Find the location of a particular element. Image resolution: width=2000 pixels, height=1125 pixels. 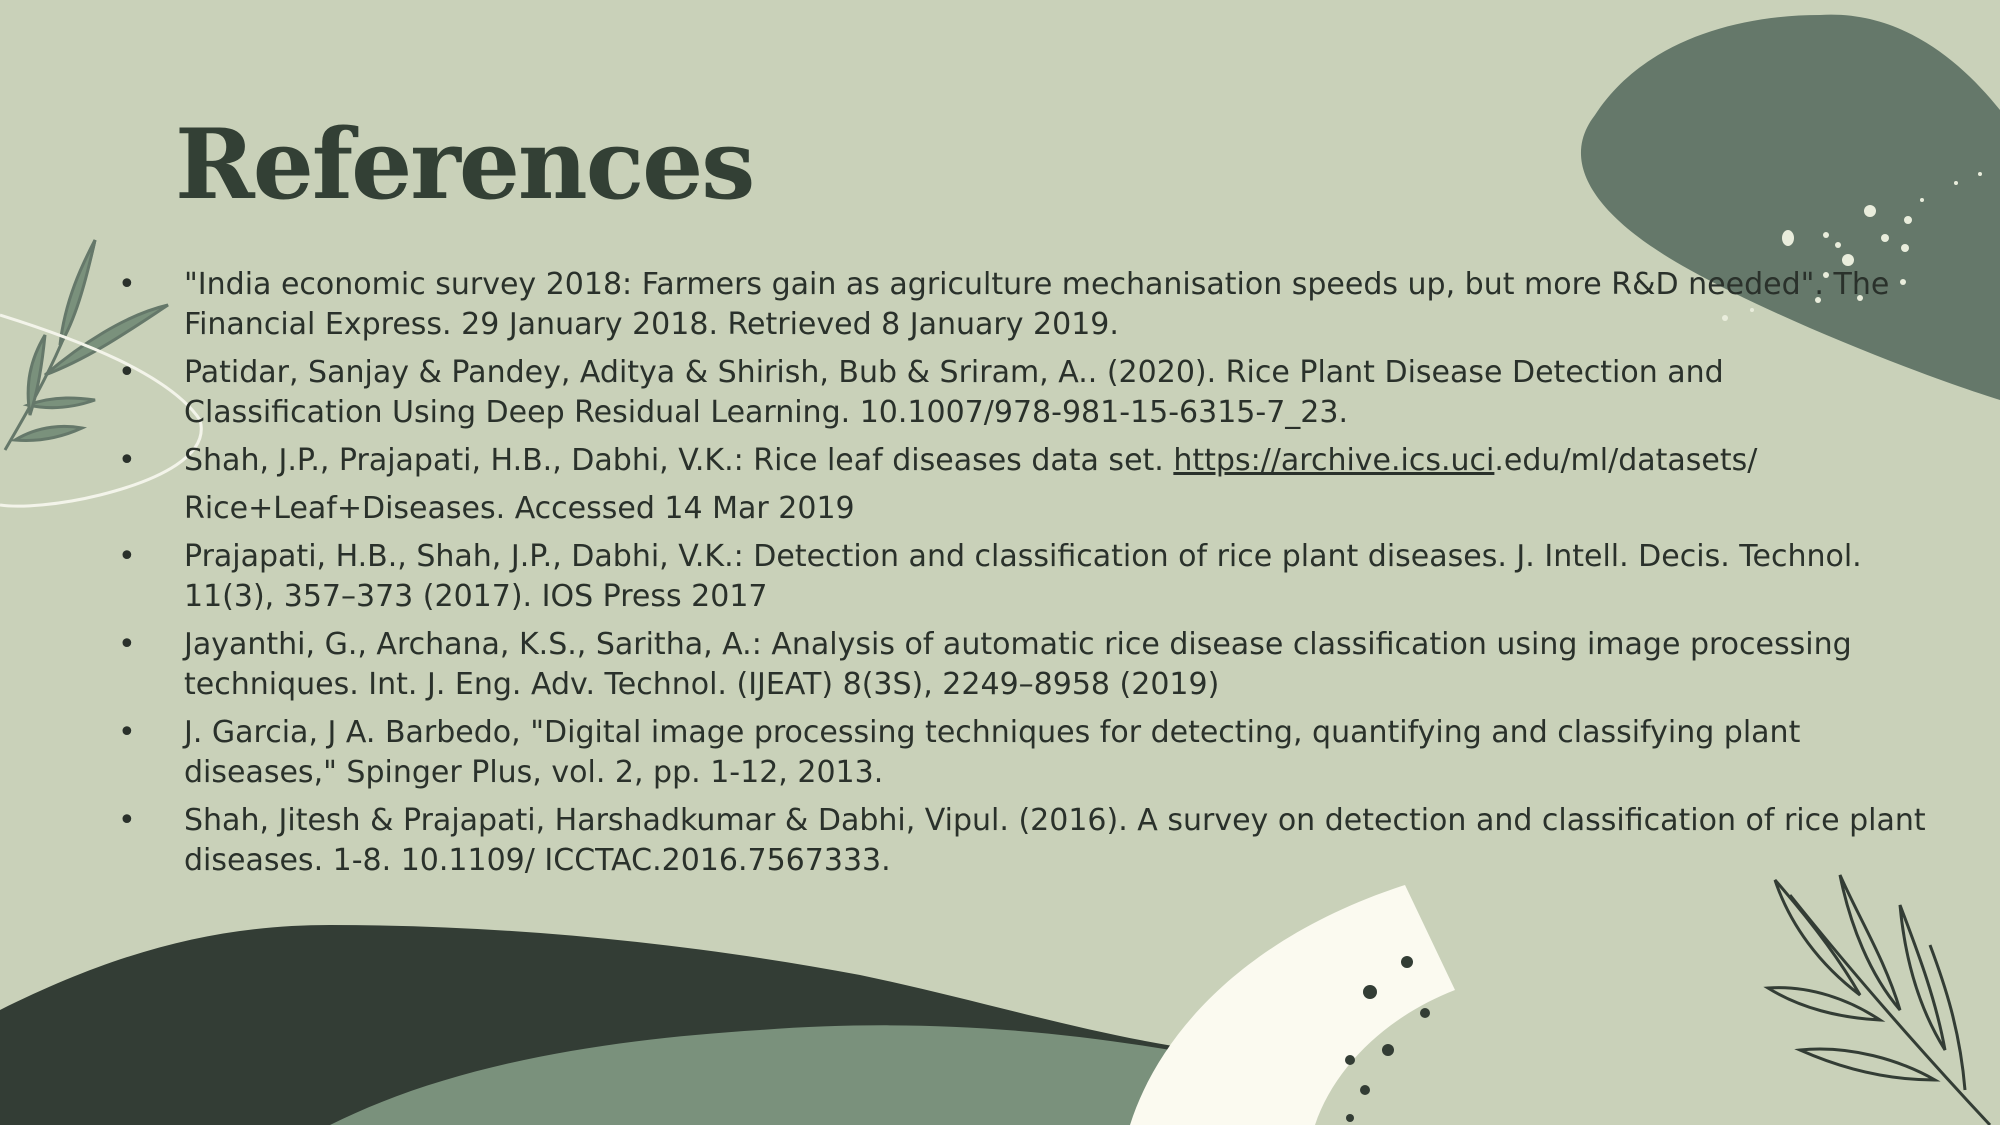

wave-shape-light is located at coordinates (765, 1075).